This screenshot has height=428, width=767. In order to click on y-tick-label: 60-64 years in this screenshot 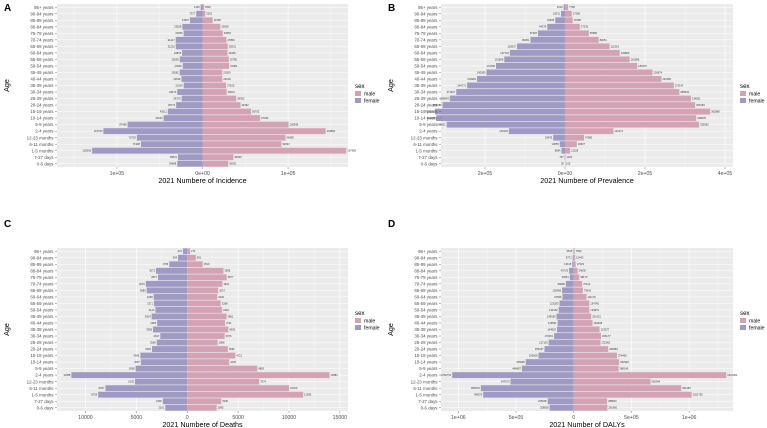, I will do `click(42, 53)`.